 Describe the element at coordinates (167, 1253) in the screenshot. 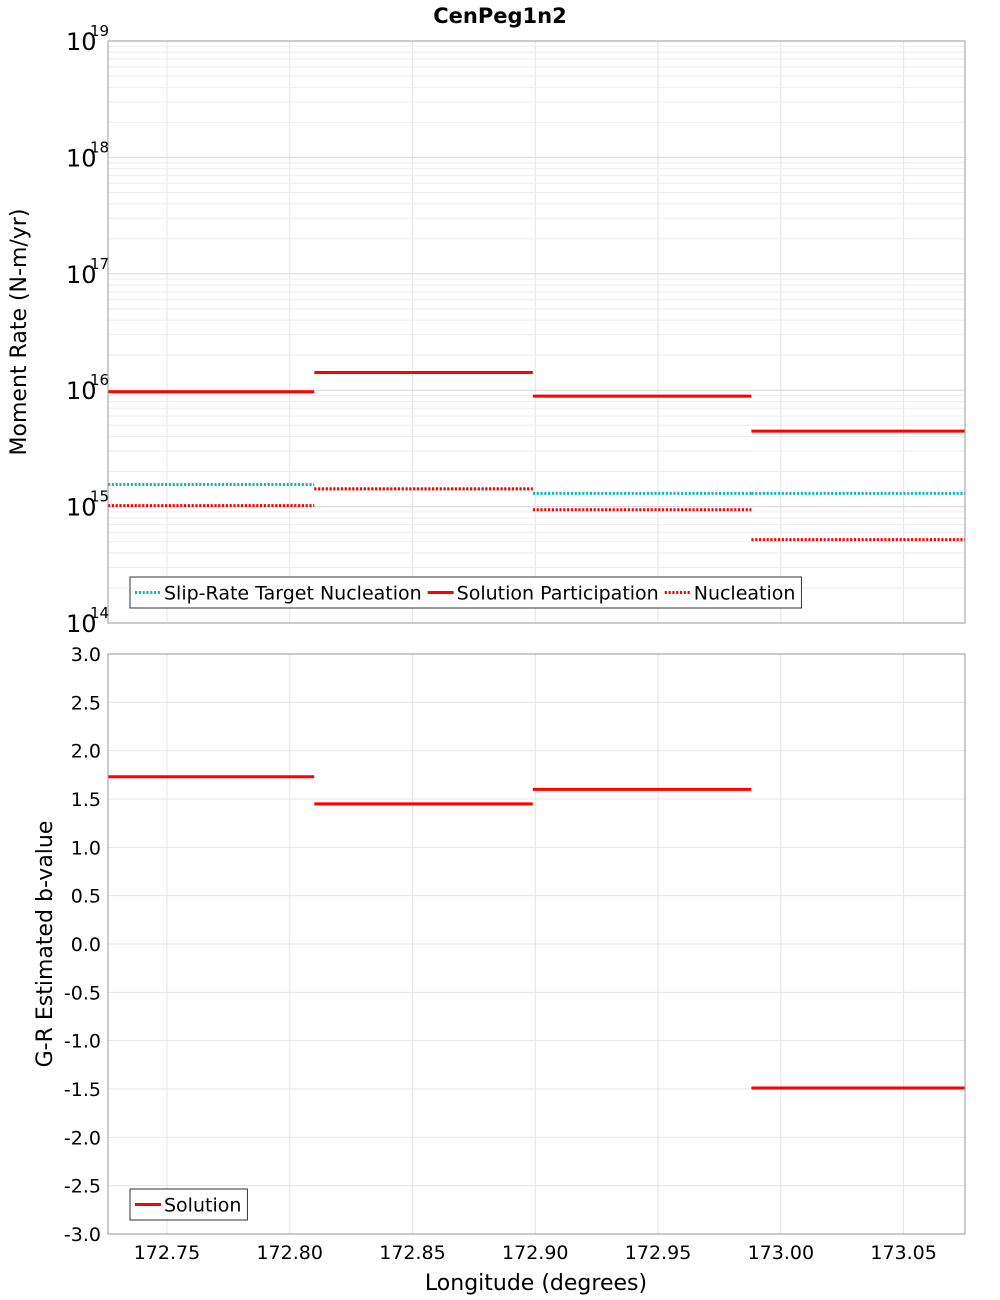

I see `x-tick-label: 172.75` at that location.